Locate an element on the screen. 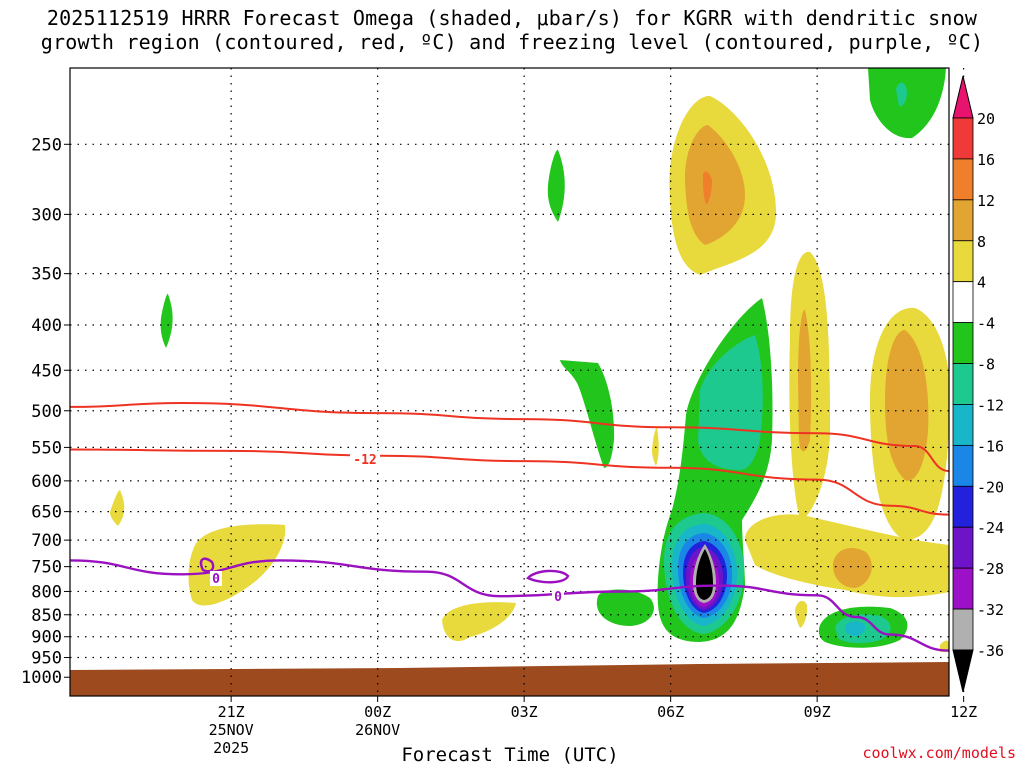 This screenshot has height=768, width=1024. colorbar-label: -20 is located at coordinates (990, 487).